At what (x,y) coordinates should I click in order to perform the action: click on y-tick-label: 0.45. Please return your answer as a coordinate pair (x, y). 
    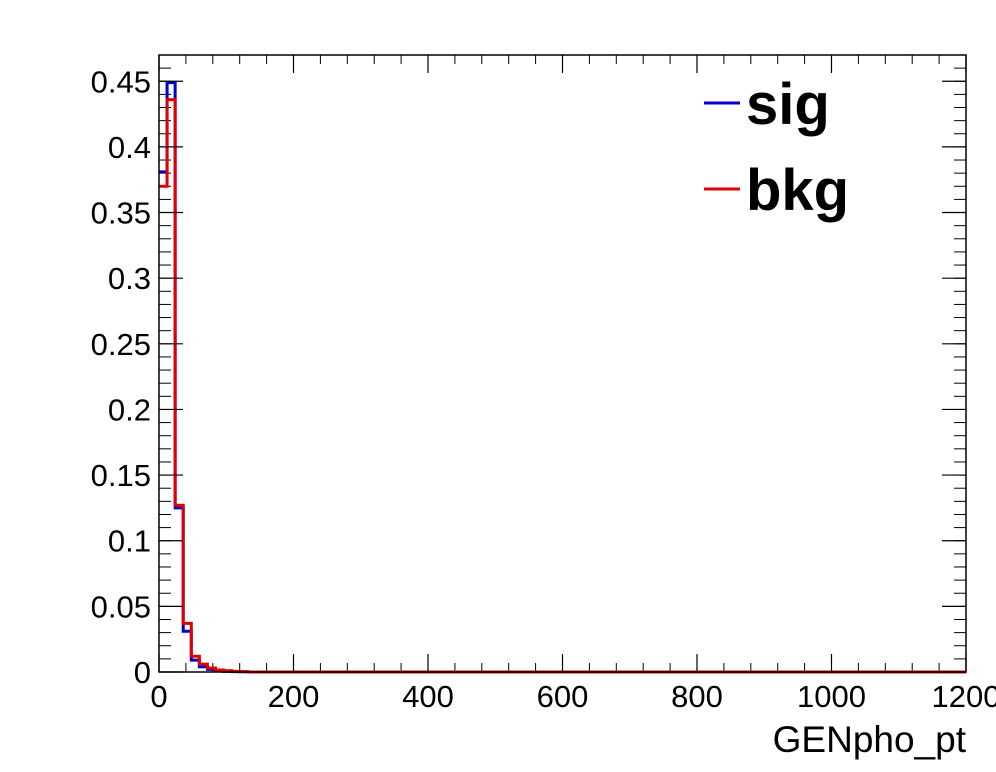
    Looking at the image, I should click on (121, 81).